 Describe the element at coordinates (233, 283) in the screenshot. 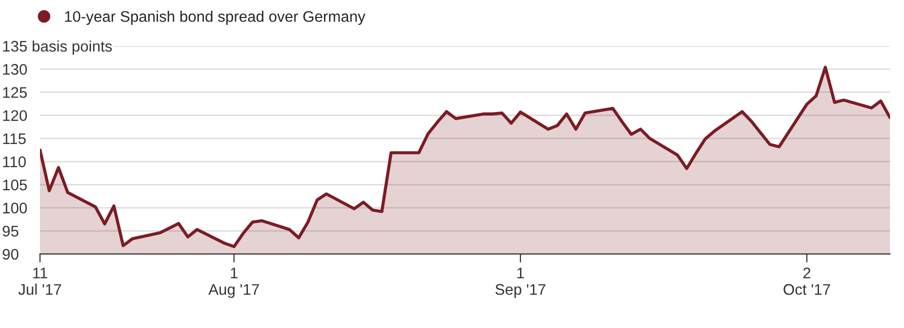

I see `x-tick-label: 1 Aug '17` at that location.